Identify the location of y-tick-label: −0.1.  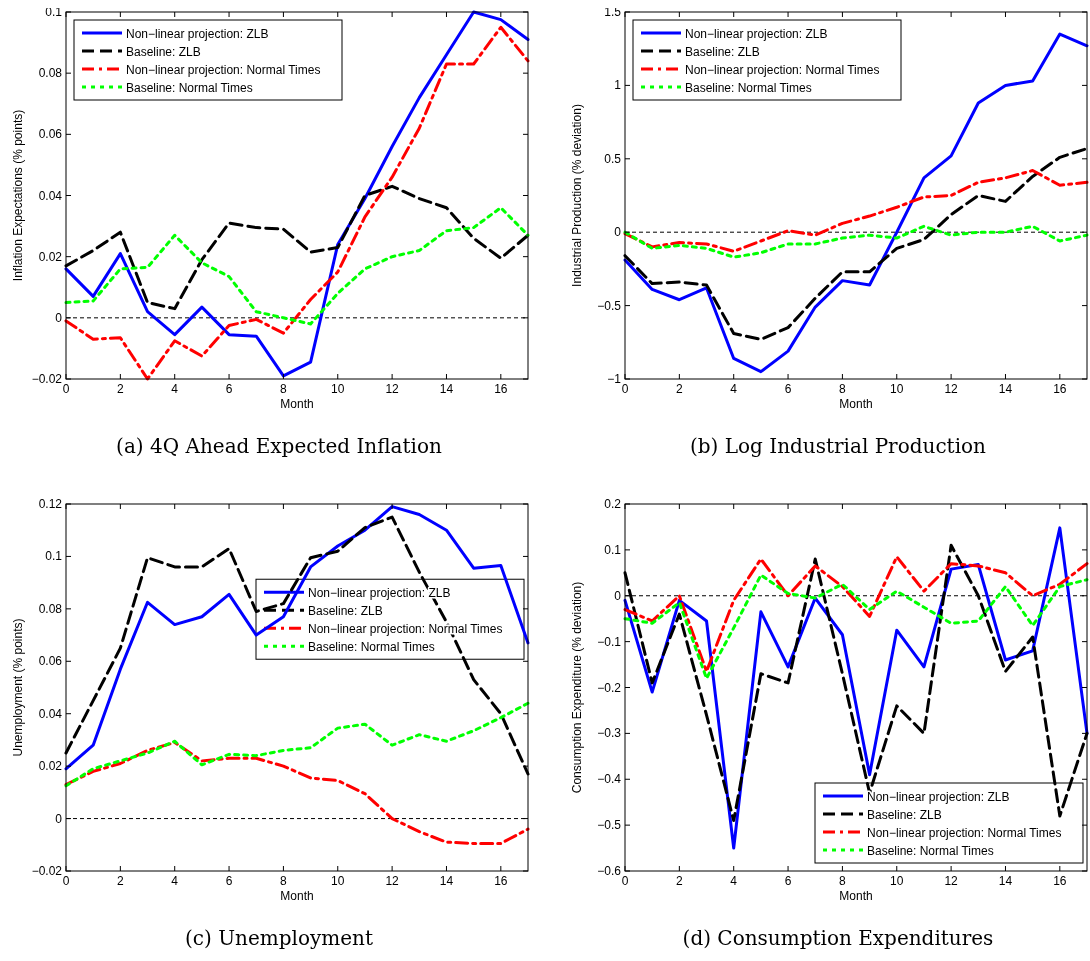
(609, 641).